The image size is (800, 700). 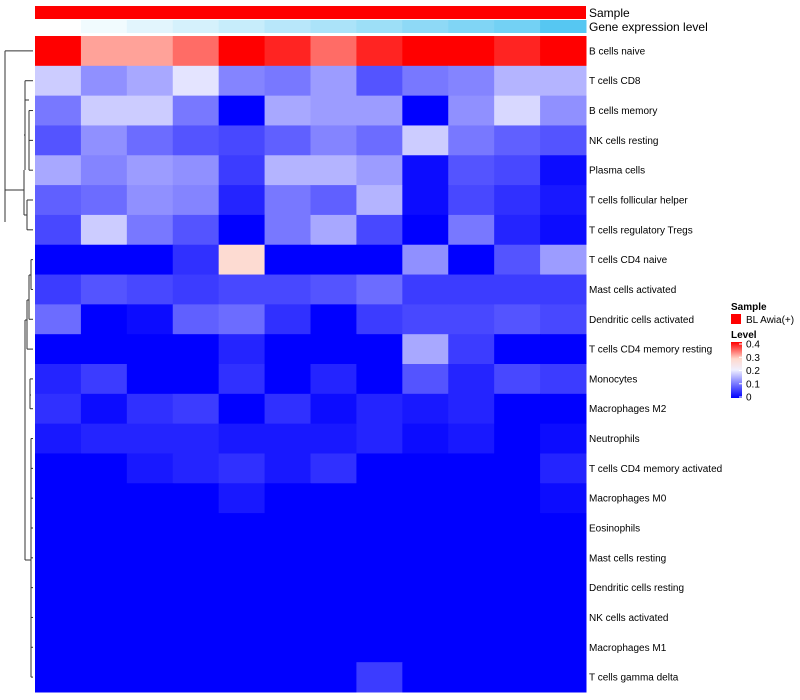 I want to click on row-label: Mast cells activated, so click(x=632, y=290).